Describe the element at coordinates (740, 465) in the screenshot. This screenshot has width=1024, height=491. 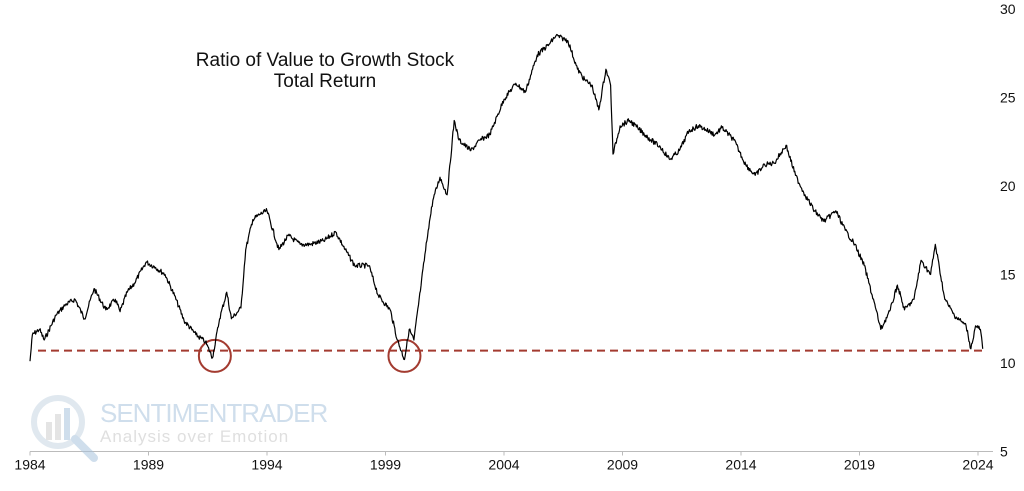
I see `x-tick-label: 2014` at that location.